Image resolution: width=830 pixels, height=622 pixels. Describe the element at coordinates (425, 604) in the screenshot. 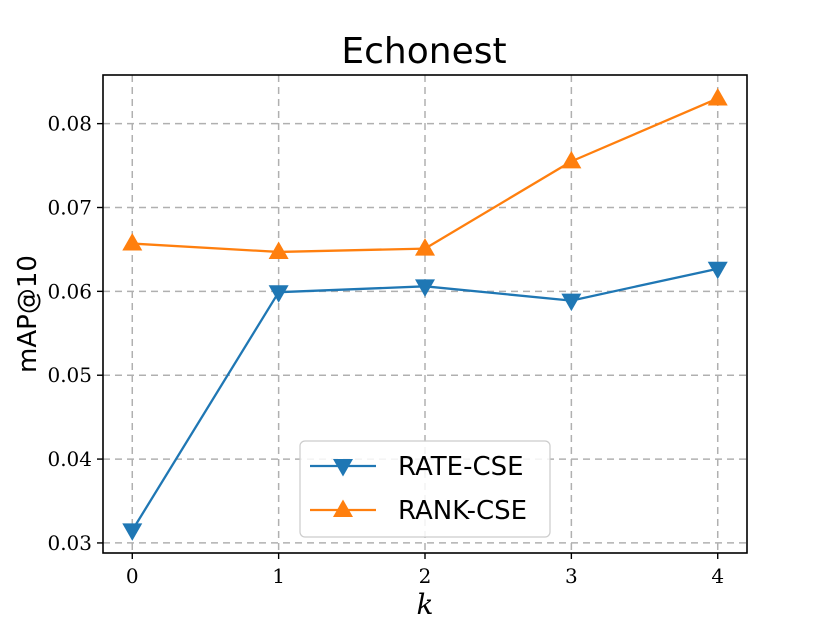

I see `x-axis-label: k` at that location.